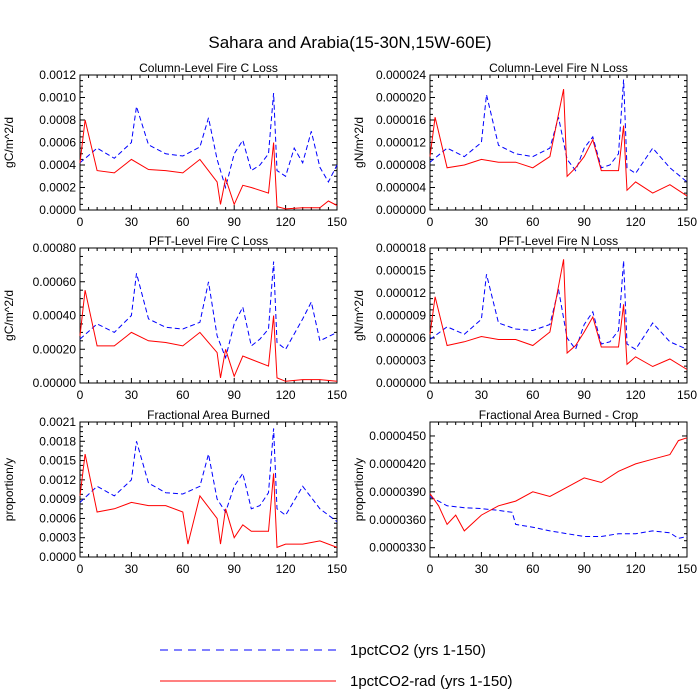  I want to click on legend-label-1pctco2-rad: 1pctCO2-rad (yrs 1-150), so click(431, 681).